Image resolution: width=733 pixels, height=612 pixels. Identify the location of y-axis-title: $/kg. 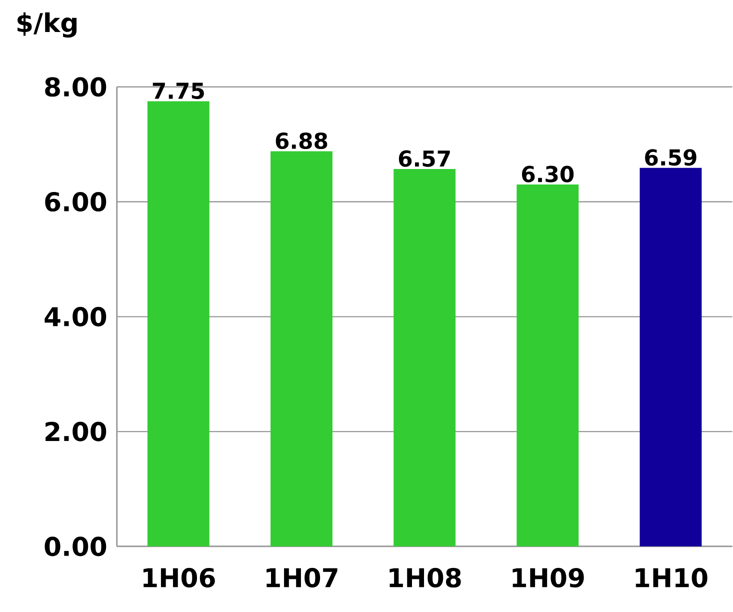
(47, 25).